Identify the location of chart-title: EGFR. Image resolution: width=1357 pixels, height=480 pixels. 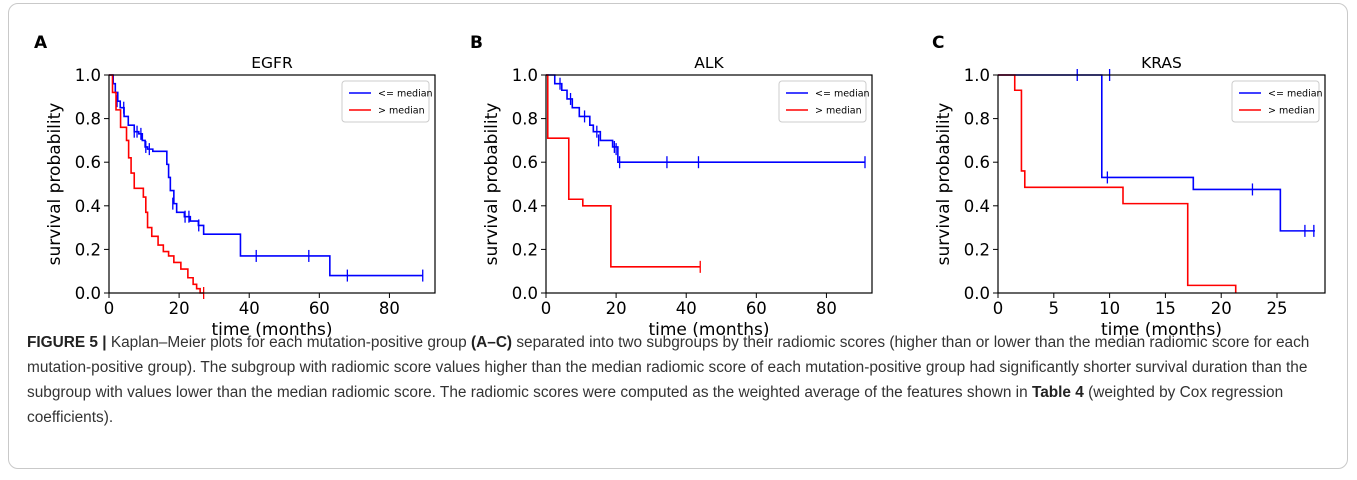
(272, 63).